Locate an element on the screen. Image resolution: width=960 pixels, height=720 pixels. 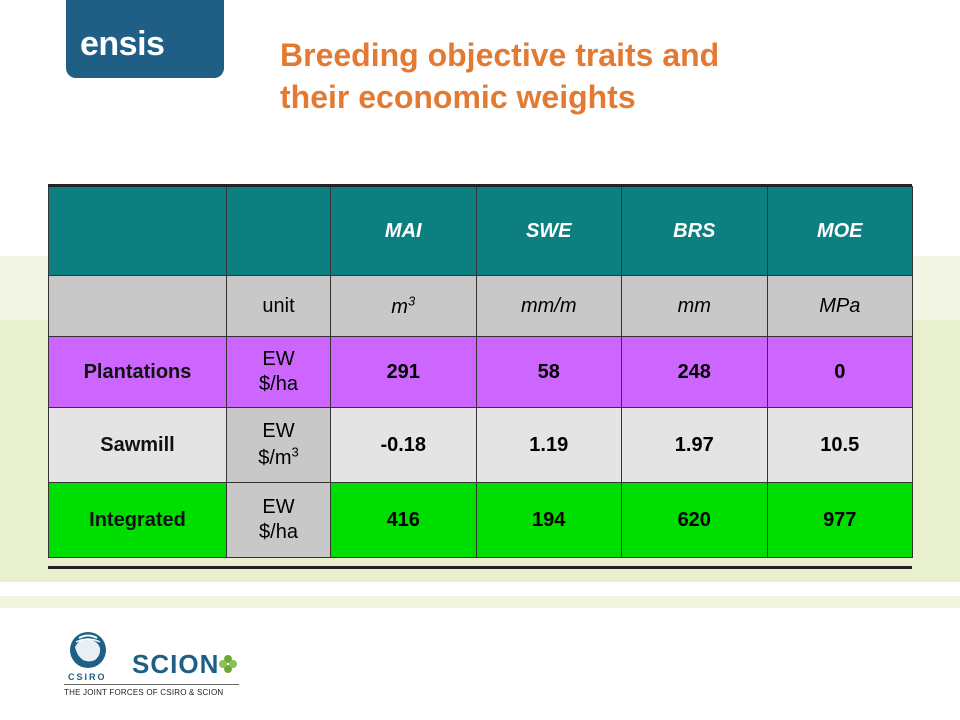
value-cell: 1.97 is located at coordinates (694, 445).